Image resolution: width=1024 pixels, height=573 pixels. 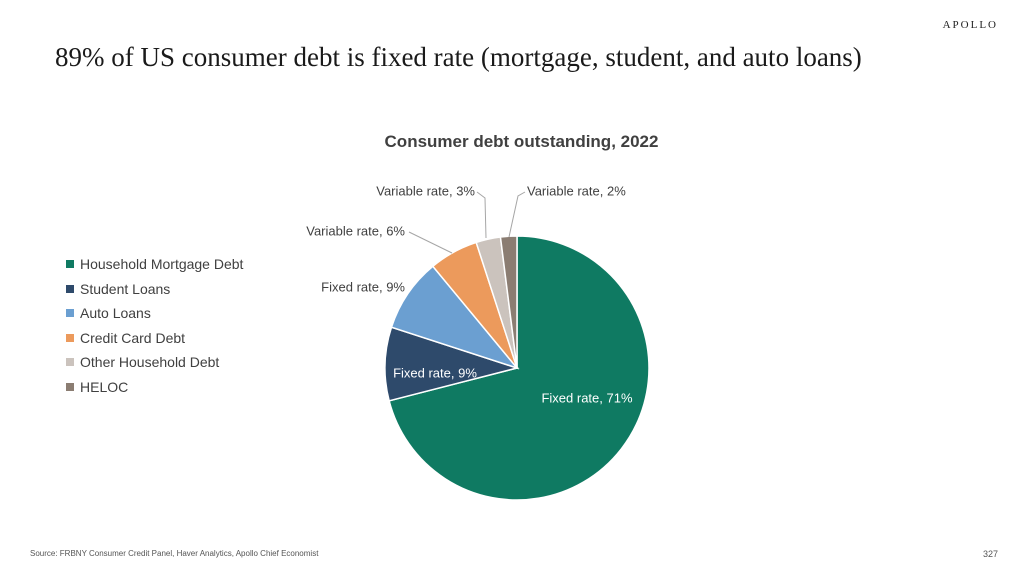 I want to click on legend-item-student-loans: Student Loans, so click(x=154, y=289).